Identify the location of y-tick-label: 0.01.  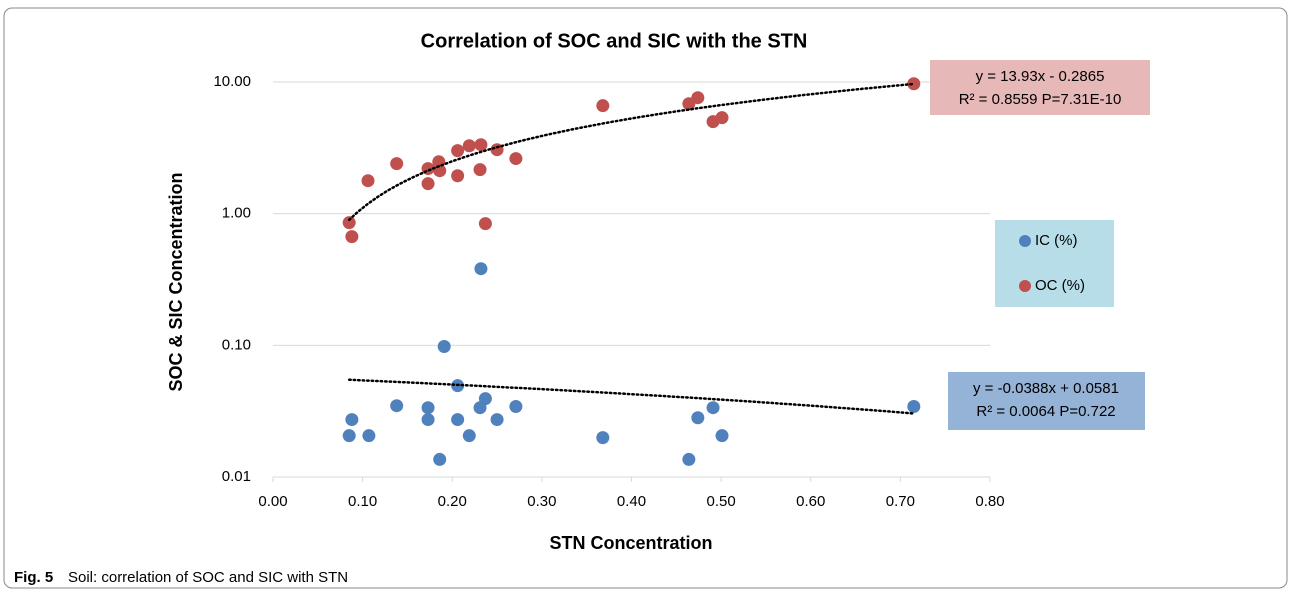
(236, 476).